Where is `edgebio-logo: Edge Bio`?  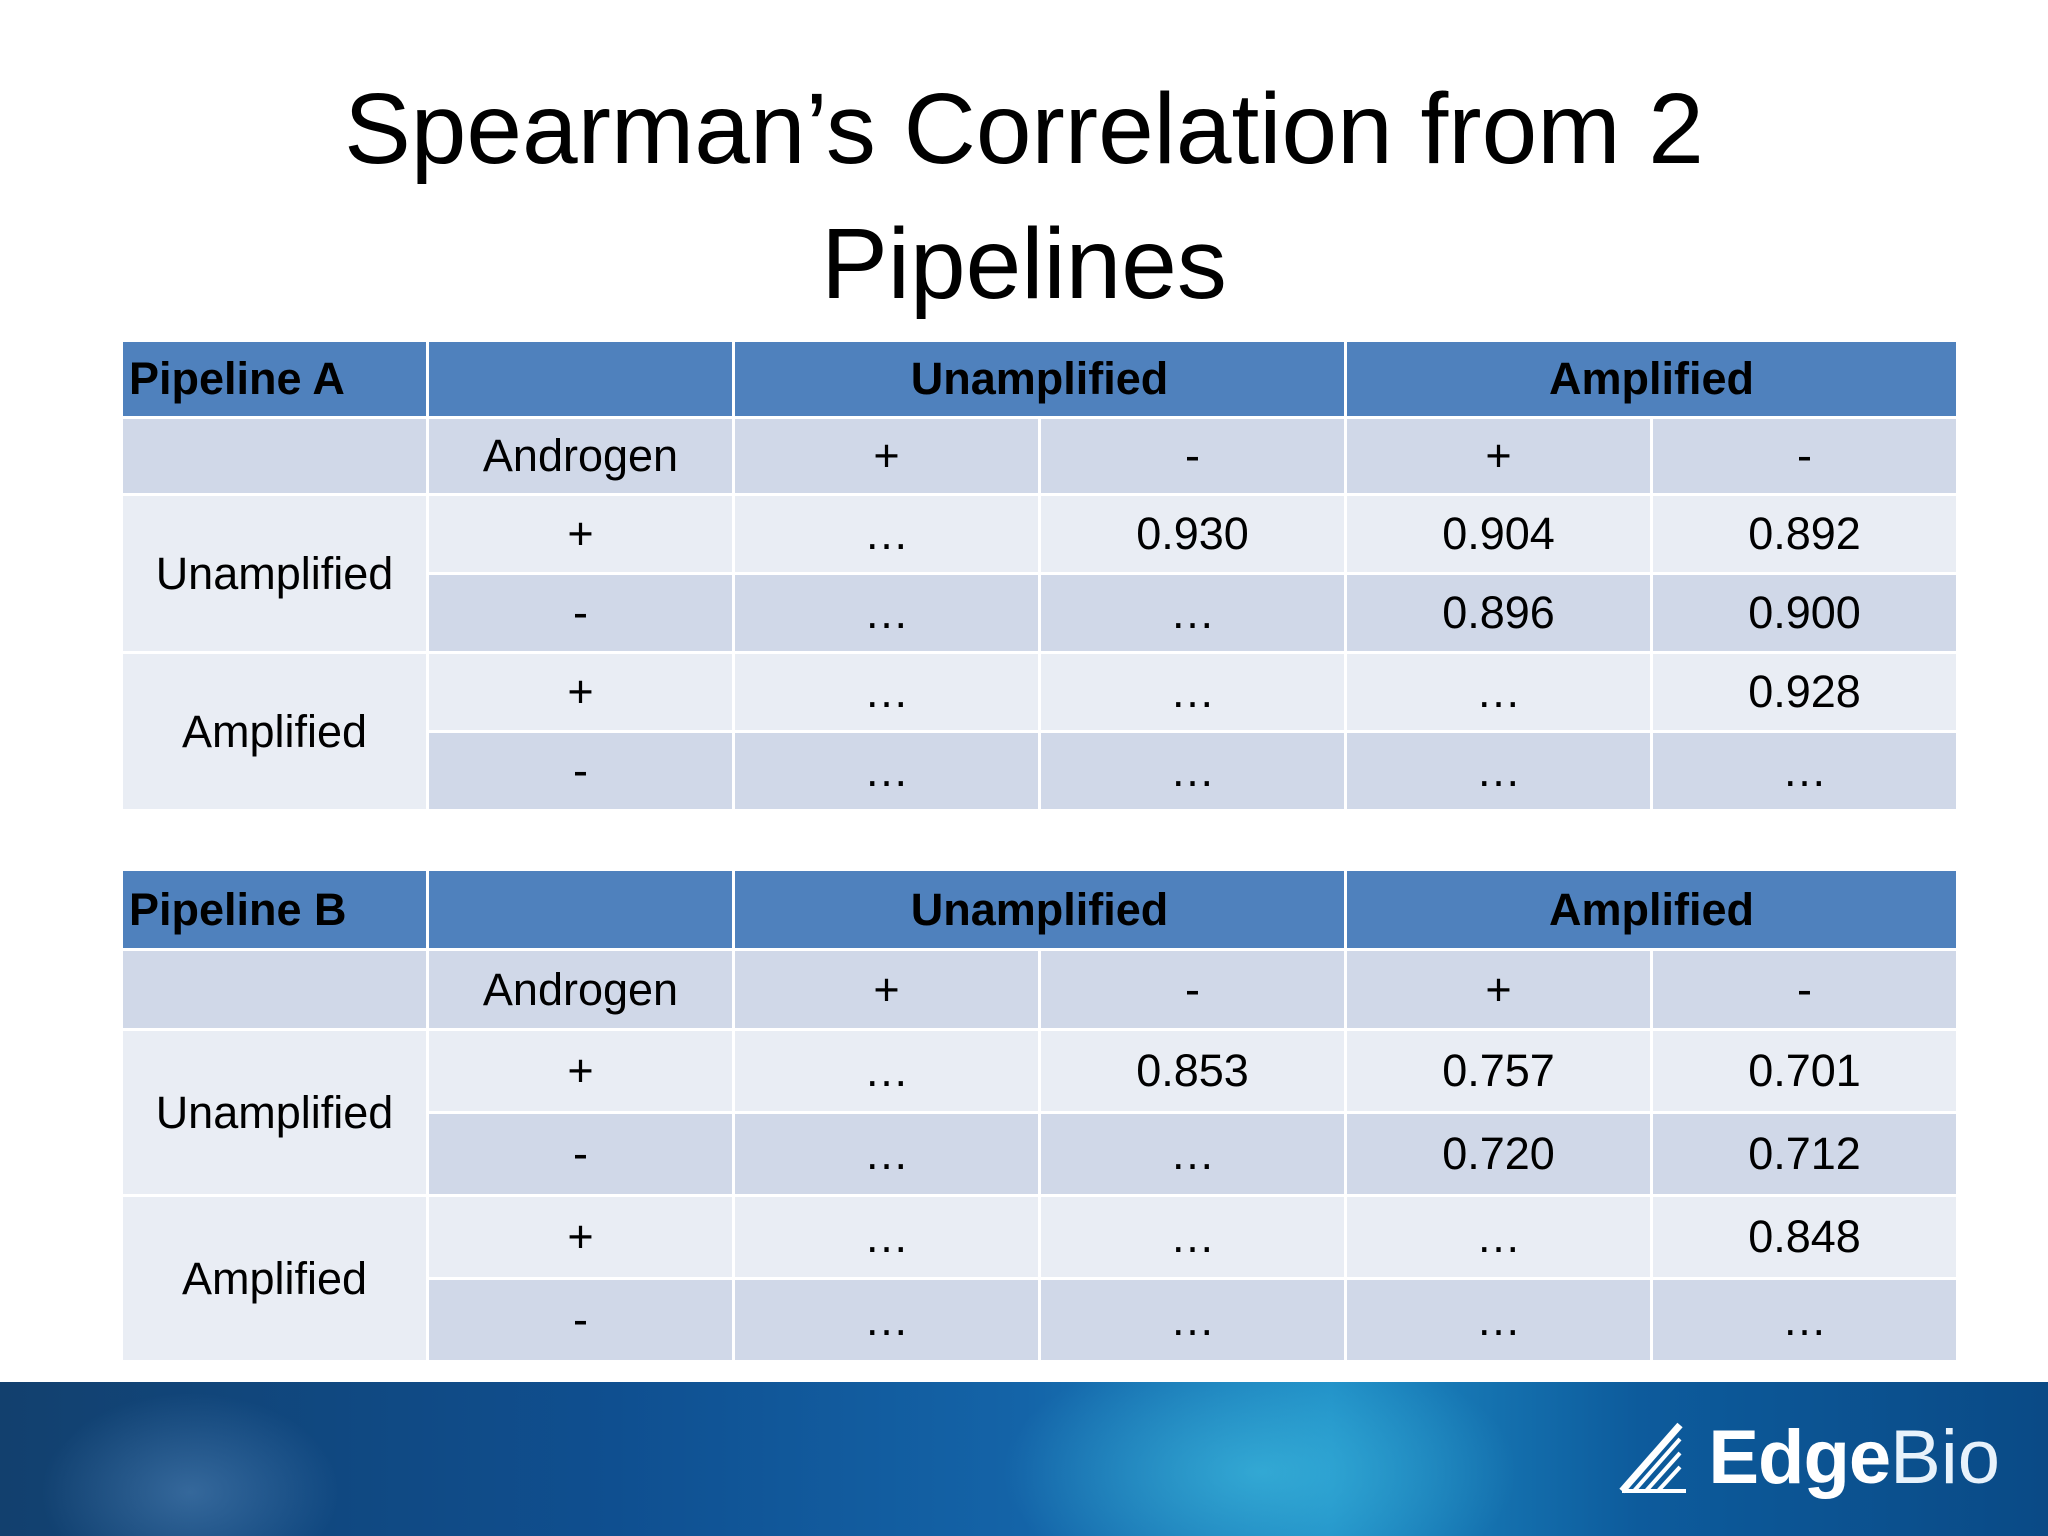 edgebio-logo: Edge Bio is located at coordinates (1807, 1457).